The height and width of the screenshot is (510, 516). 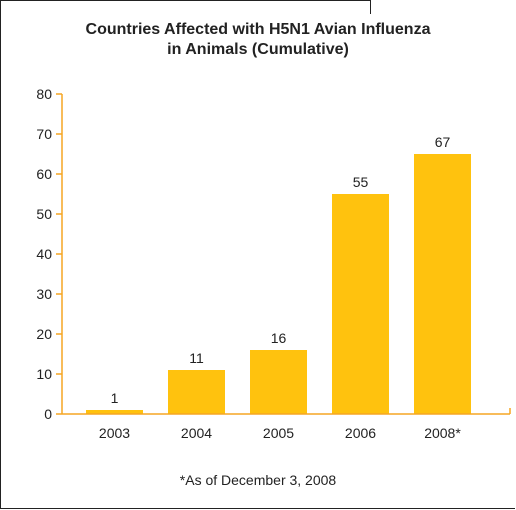 What do you see at coordinates (115, 398) in the screenshot?
I see `data-label-2003: 1` at bounding box center [115, 398].